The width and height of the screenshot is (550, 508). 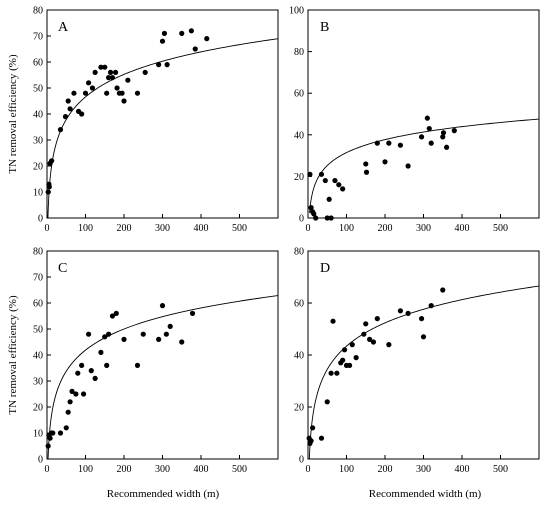 What do you see at coordinates (38, 141) in the screenshot?
I see `panel-a-y-tick-label: 30` at bounding box center [38, 141].